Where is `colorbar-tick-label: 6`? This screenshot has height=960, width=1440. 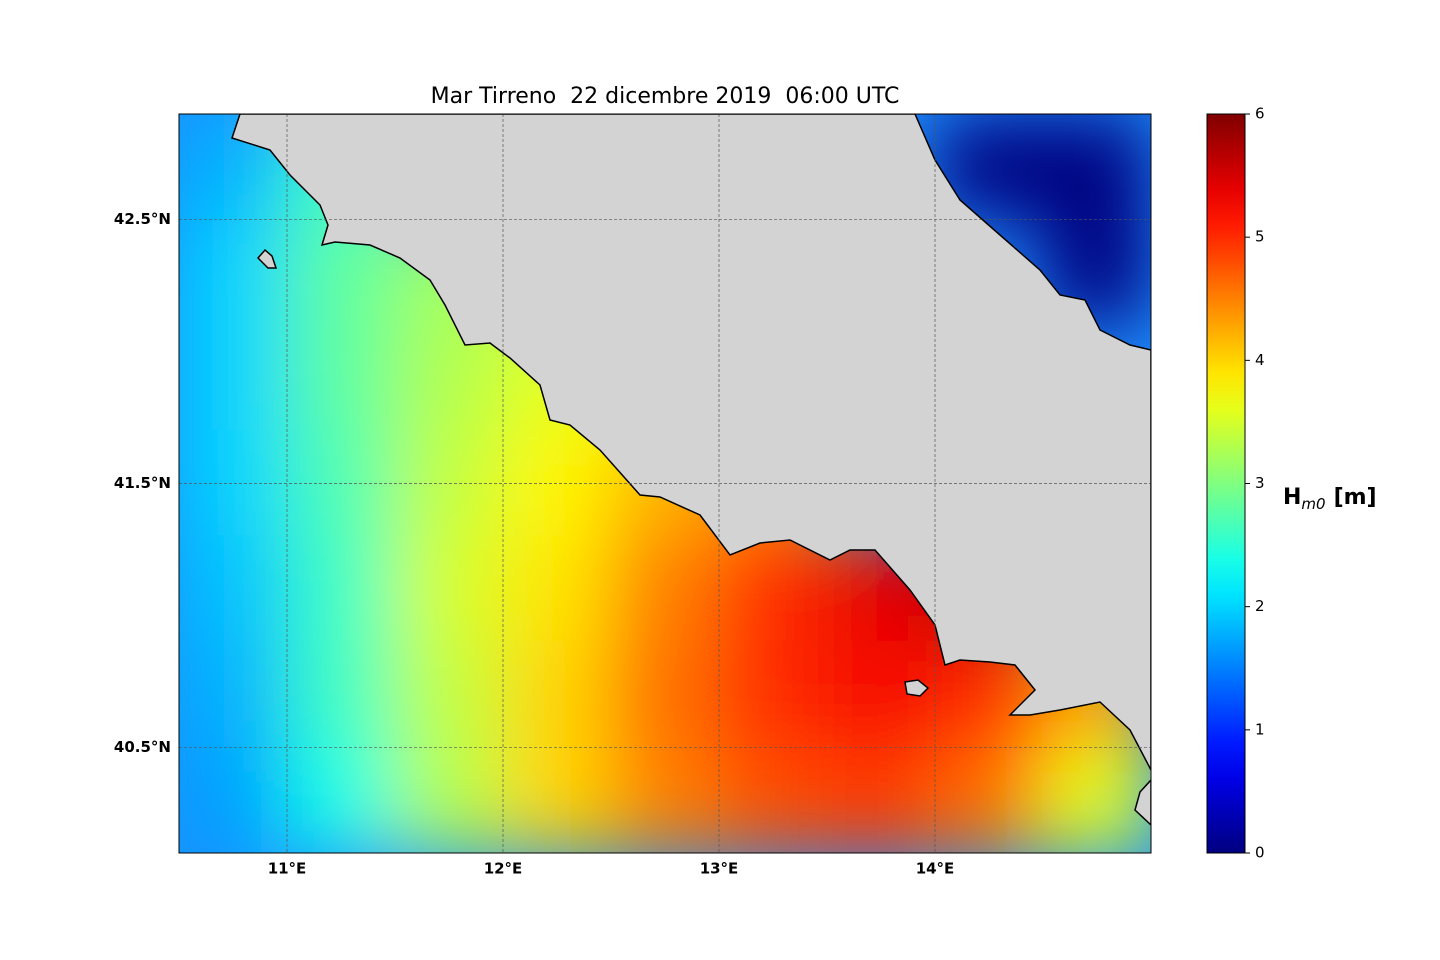
colorbar-tick-label: 6 is located at coordinates (1260, 114).